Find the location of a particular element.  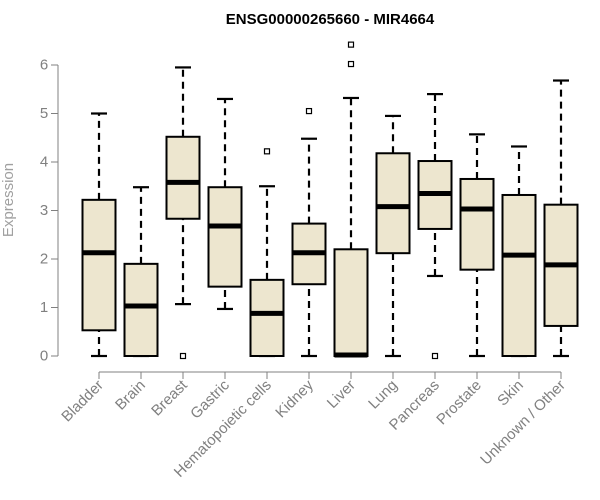

y-tick-label: 6 is located at coordinates (44, 65).